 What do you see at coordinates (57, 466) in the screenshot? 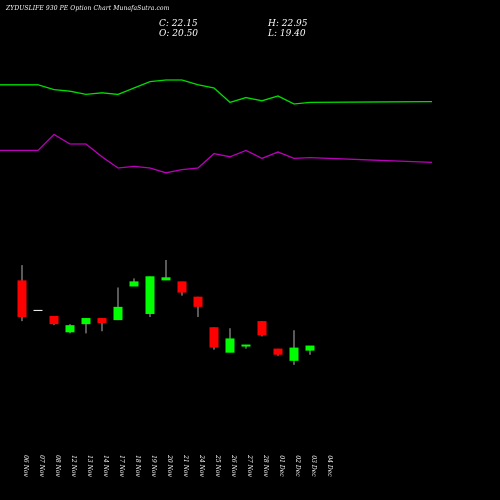
I see `x-tick-label: 08 Nov` at bounding box center [57, 466].